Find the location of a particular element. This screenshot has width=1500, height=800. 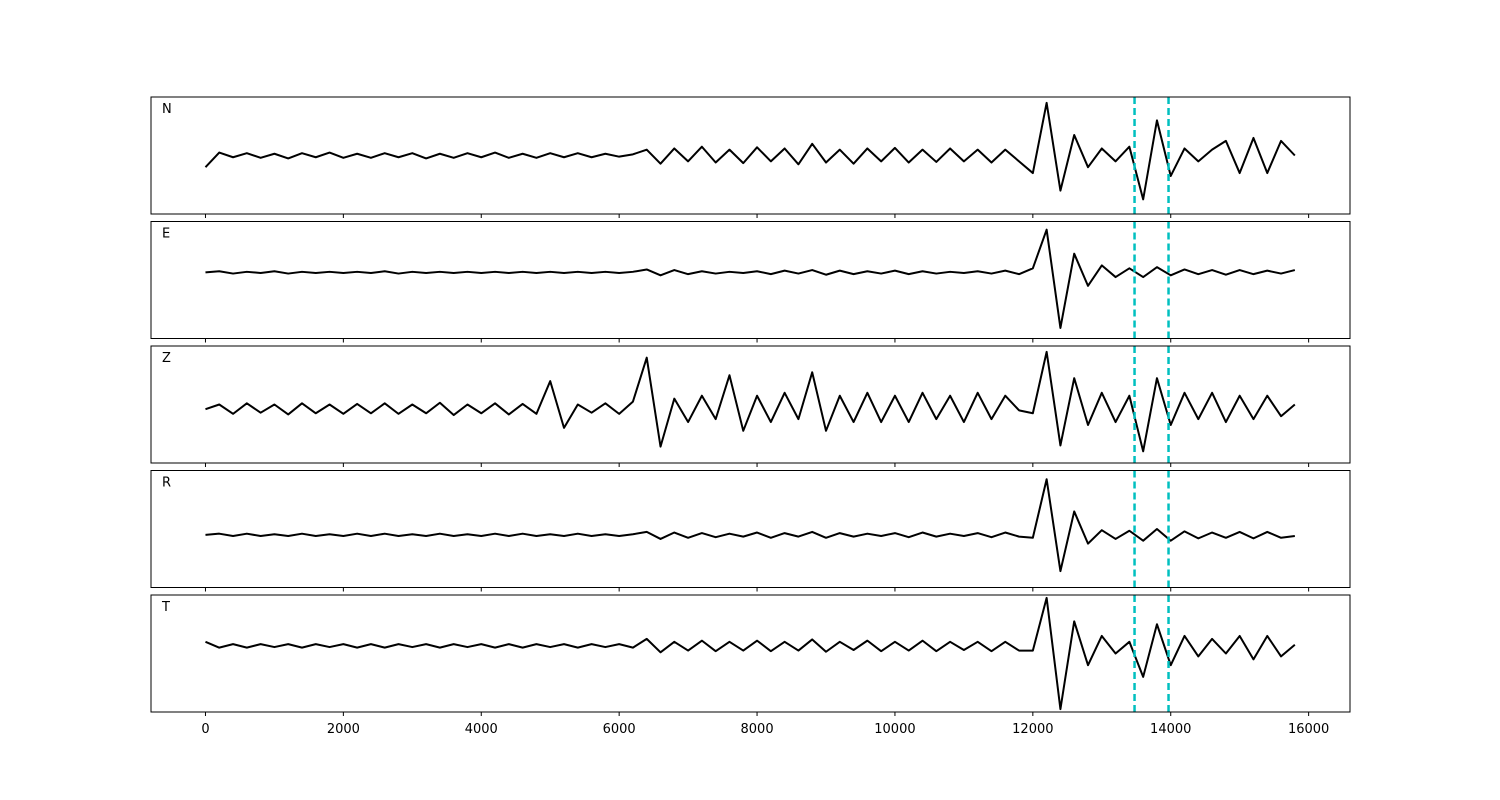

x-tick-label: 4000 is located at coordinates (481, 729).